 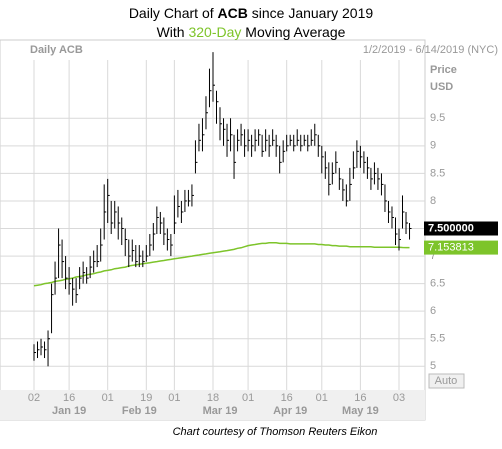 What do you see at coordinates (290, 411) in the screenshot?
I see `month-label: Apr 19` at bounding box center [290, 411].